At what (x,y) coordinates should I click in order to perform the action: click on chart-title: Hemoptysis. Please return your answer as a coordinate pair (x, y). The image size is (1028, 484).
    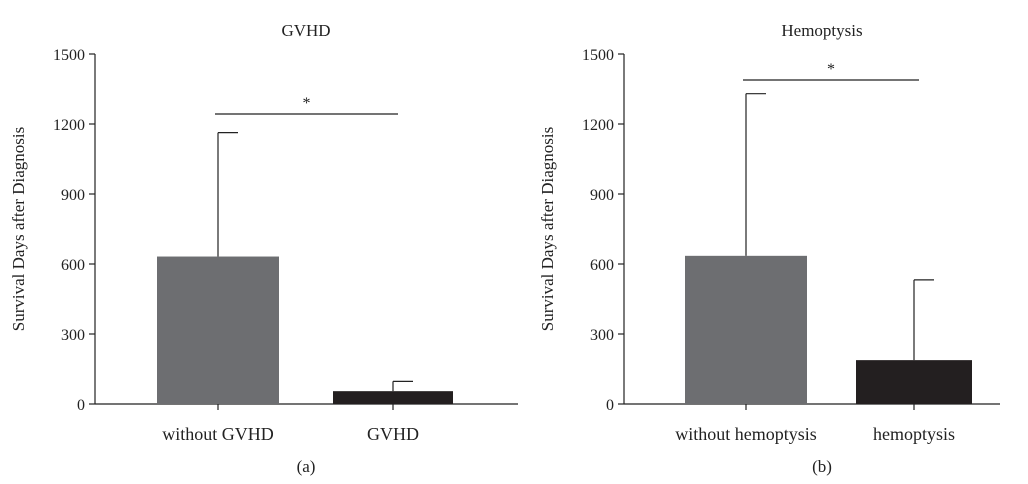
    Looking at the image, I should click on (821, 30).